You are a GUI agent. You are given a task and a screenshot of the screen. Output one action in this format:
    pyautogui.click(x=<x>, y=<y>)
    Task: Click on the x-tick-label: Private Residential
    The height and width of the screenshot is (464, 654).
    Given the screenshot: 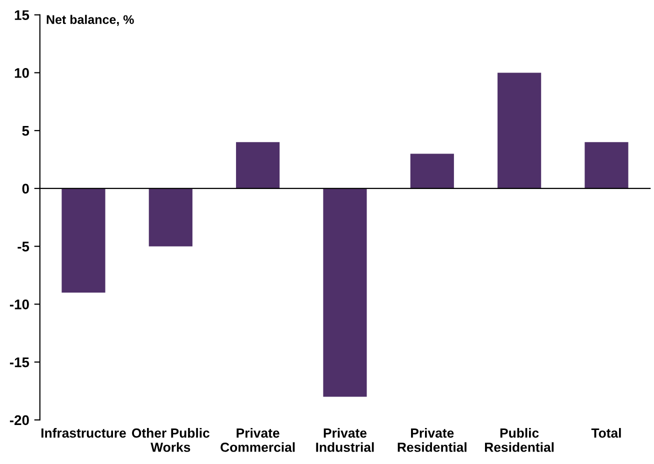 What is the action you would take?
    pyautogui.click(x=432, y=440)
    